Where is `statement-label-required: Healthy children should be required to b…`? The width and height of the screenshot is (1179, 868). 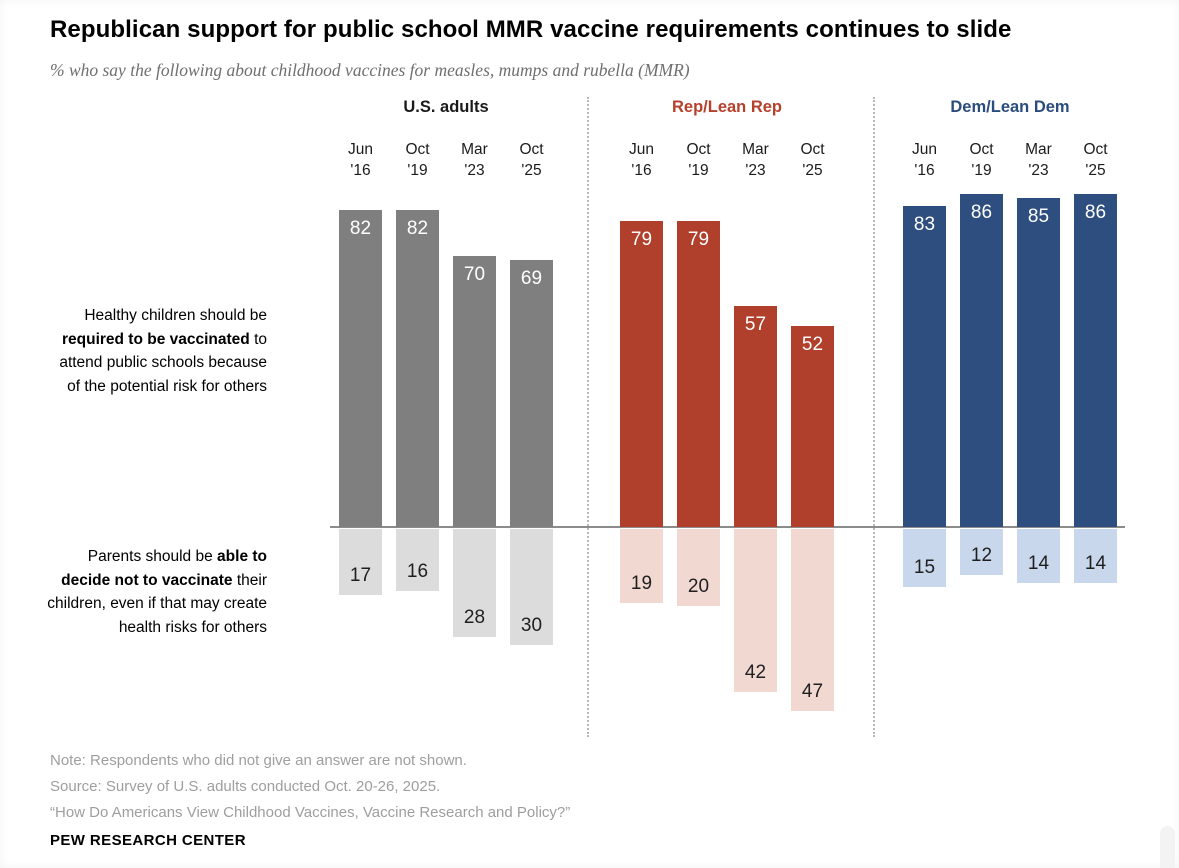 statement-label-required: Healthy children should be required to b… is located at coordinates (163, 351).